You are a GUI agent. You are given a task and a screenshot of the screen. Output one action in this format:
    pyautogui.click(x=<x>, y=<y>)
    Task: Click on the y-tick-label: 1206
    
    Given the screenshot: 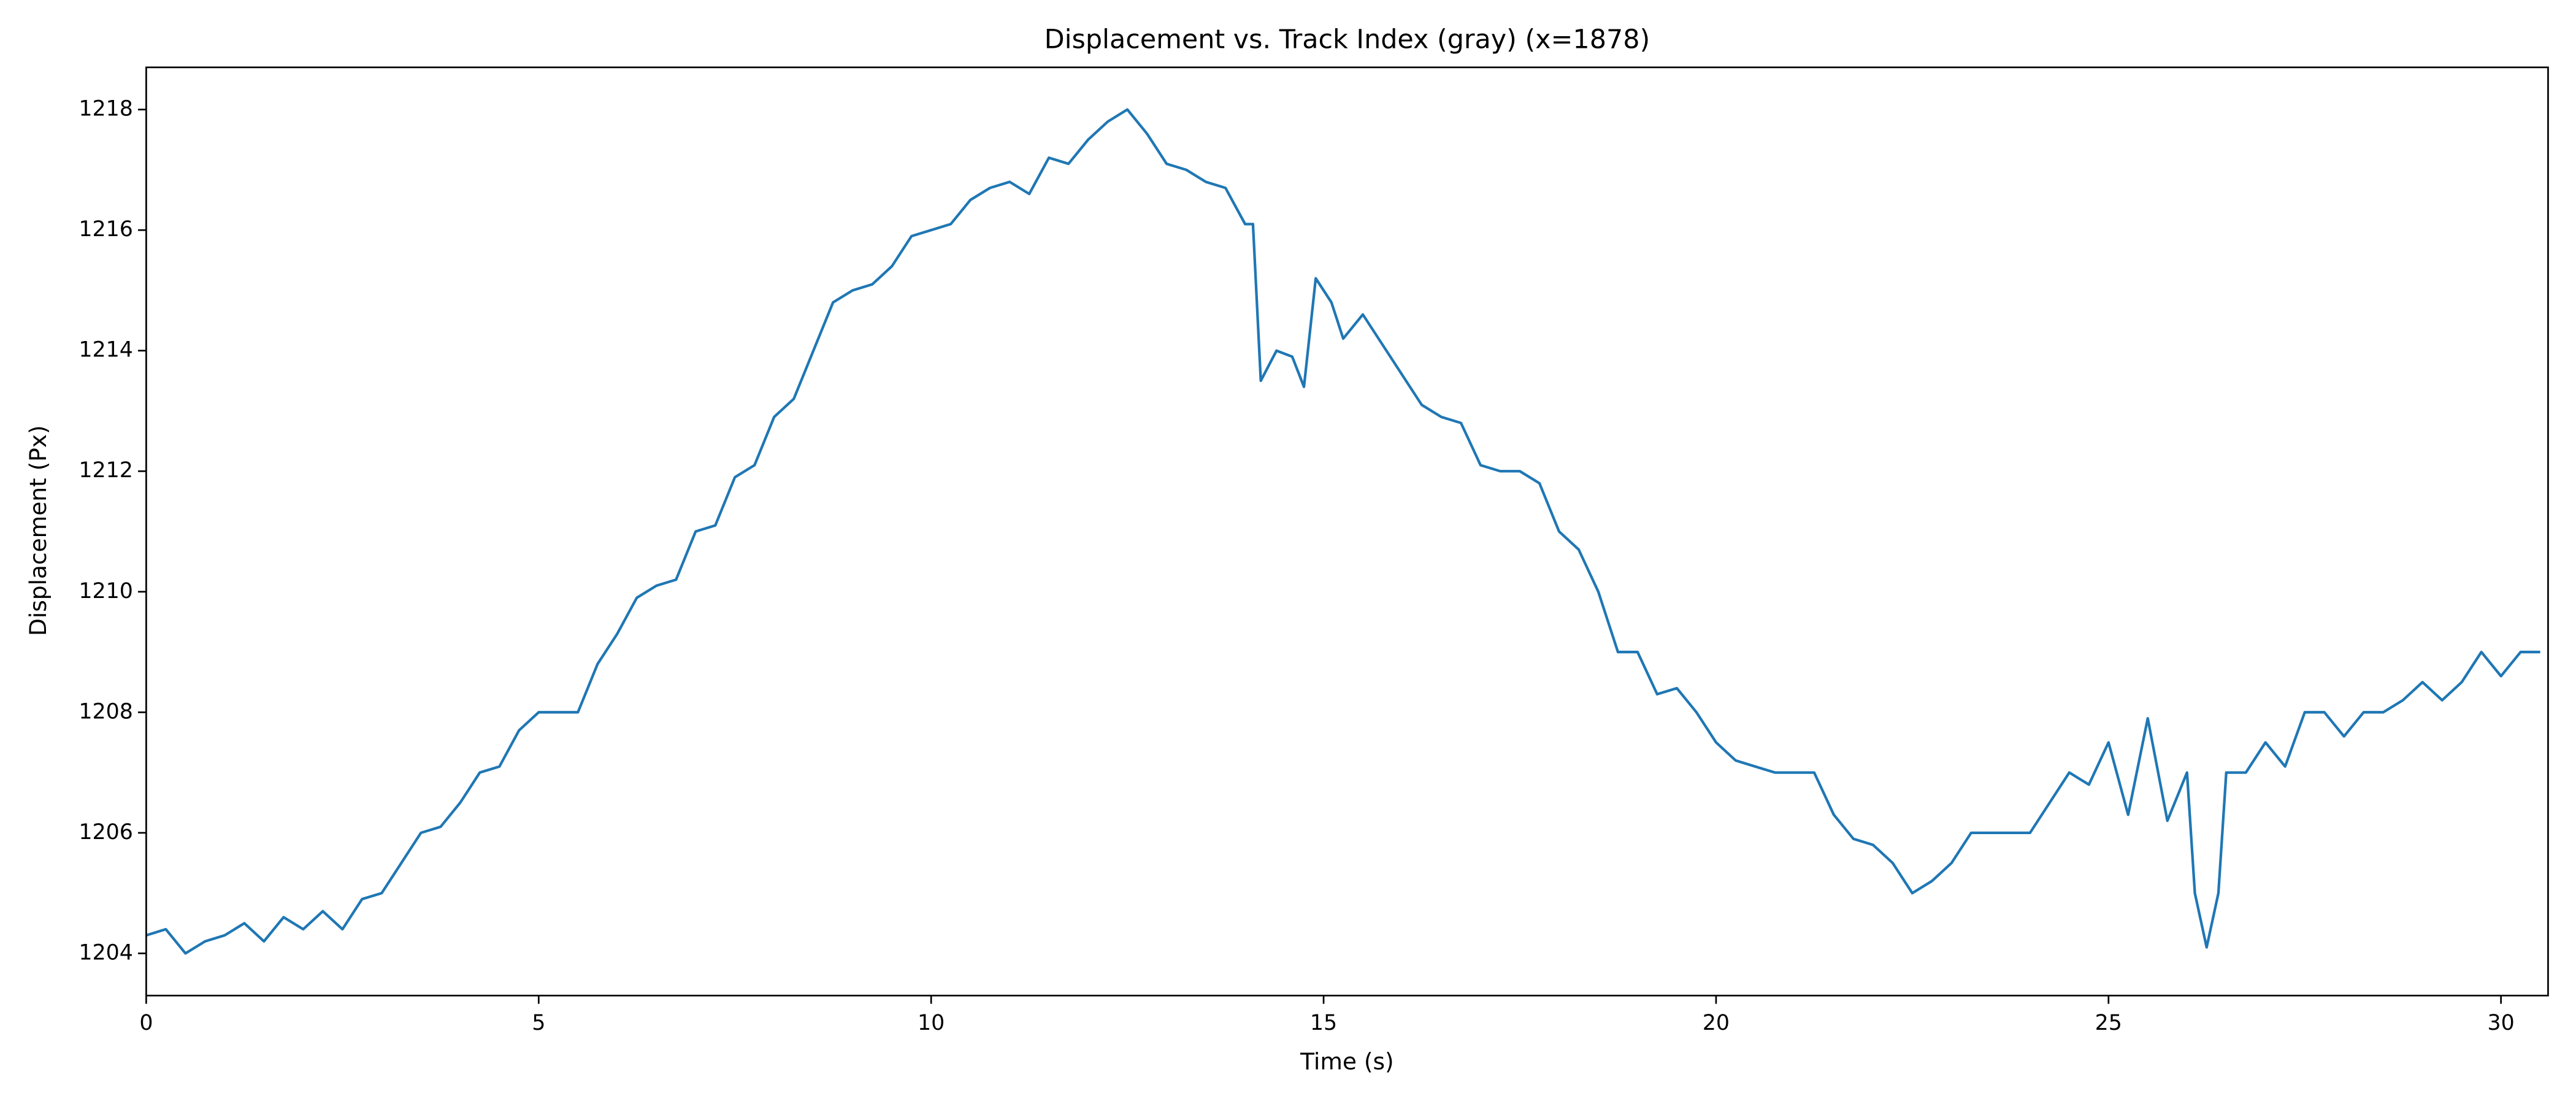 What is the action you would take?
    pyautogui.click(x=106, y=832)
    